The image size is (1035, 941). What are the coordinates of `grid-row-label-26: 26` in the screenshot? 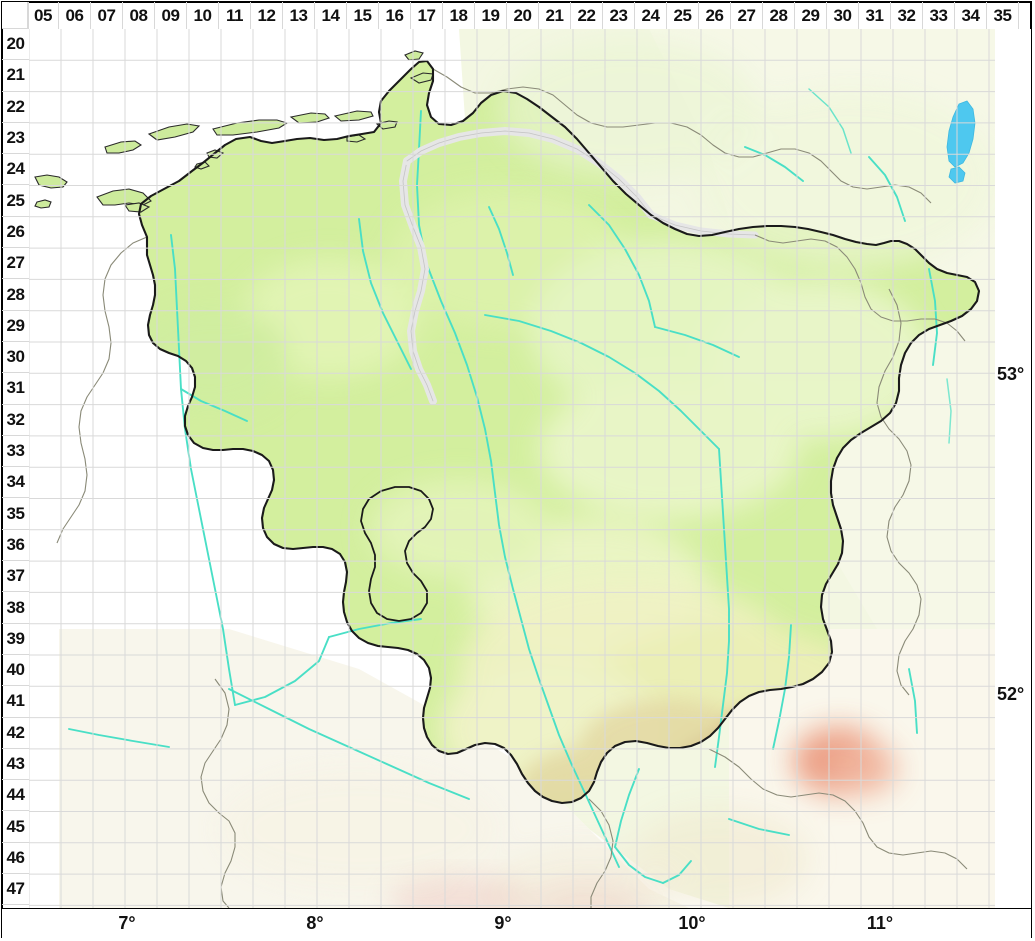 It's located at (15, 233).